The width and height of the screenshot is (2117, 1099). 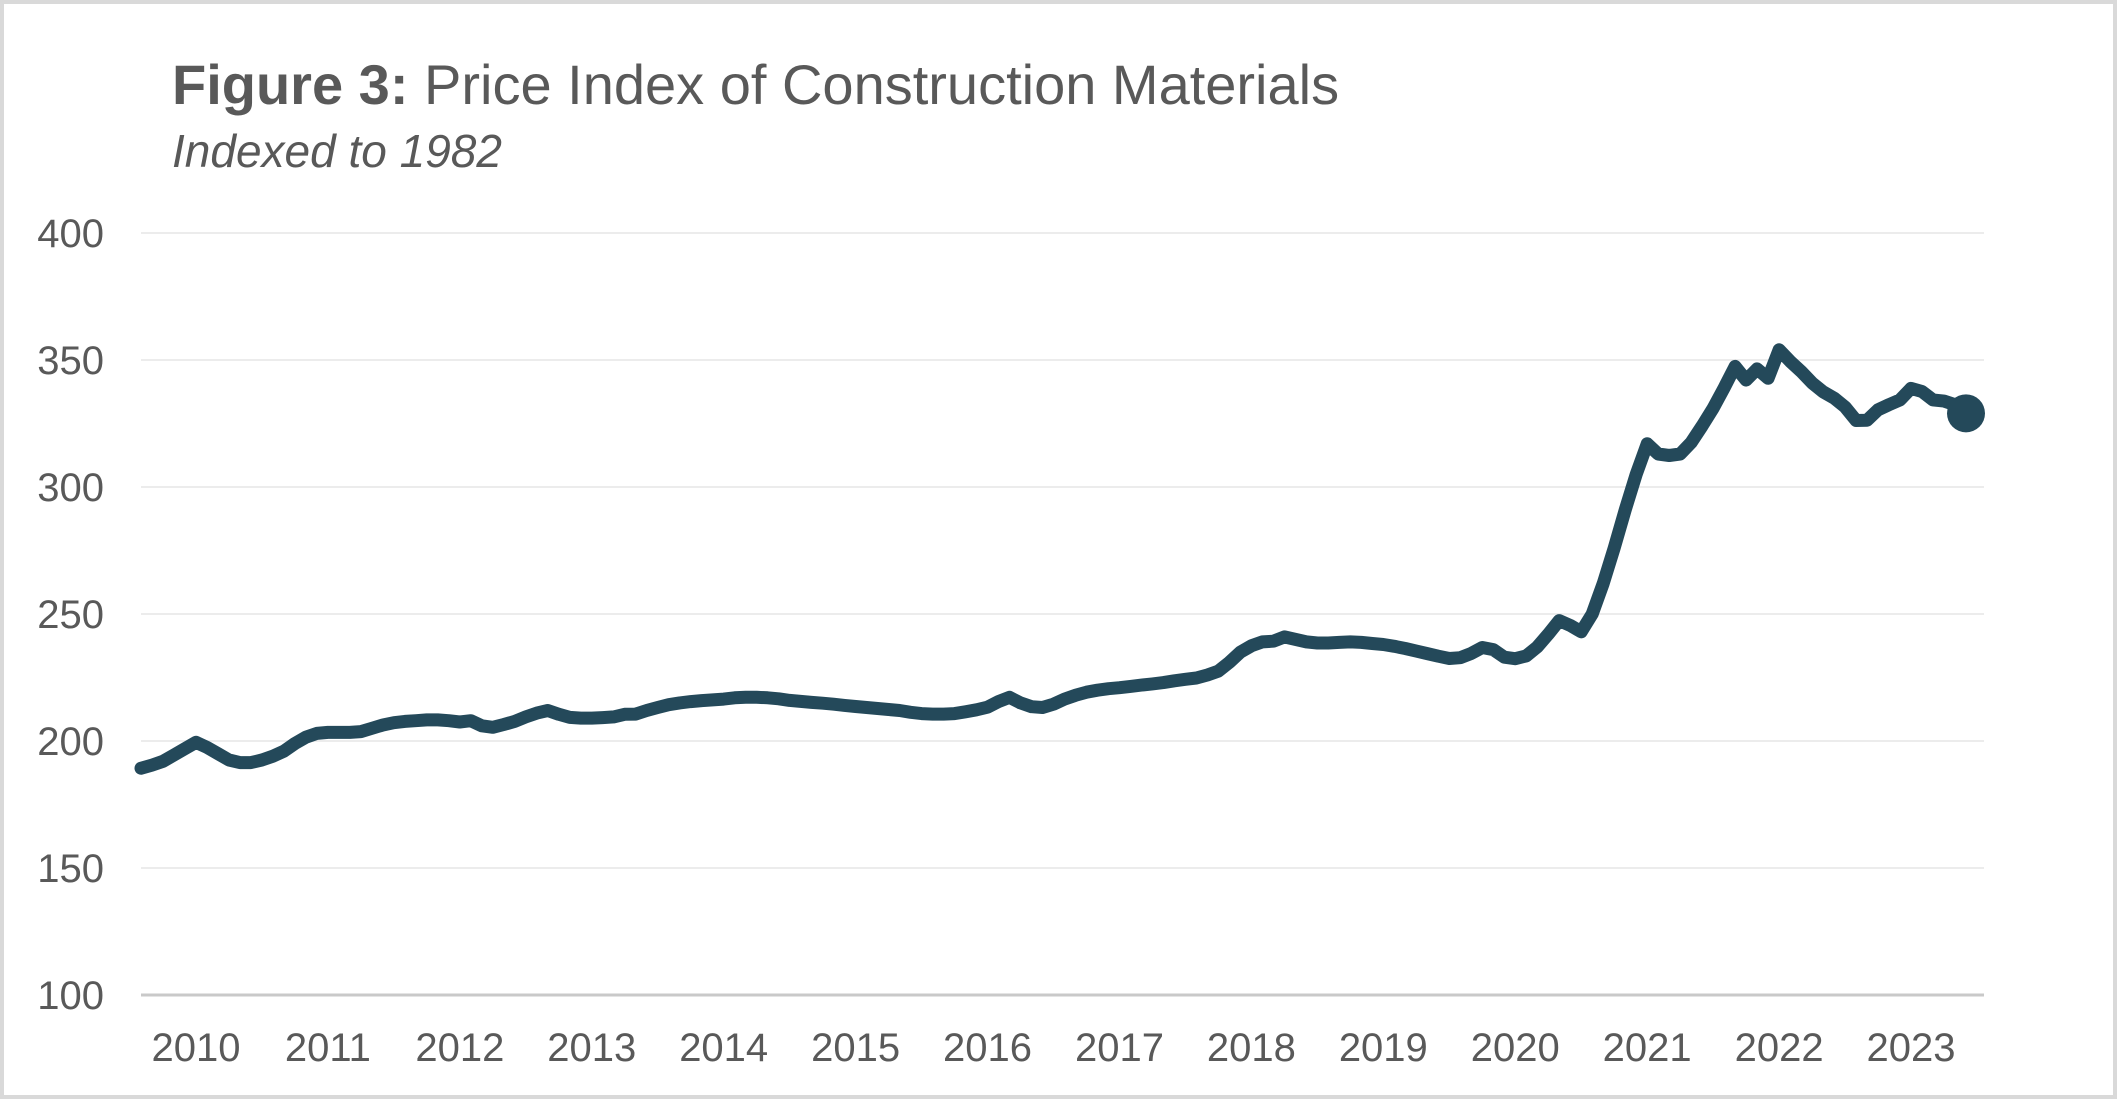 What do you see at coordinates (195, 1048) in the screenshot?
I see `x-axis-tick-label-2010: 2010` at bounding box center [195, 1048].